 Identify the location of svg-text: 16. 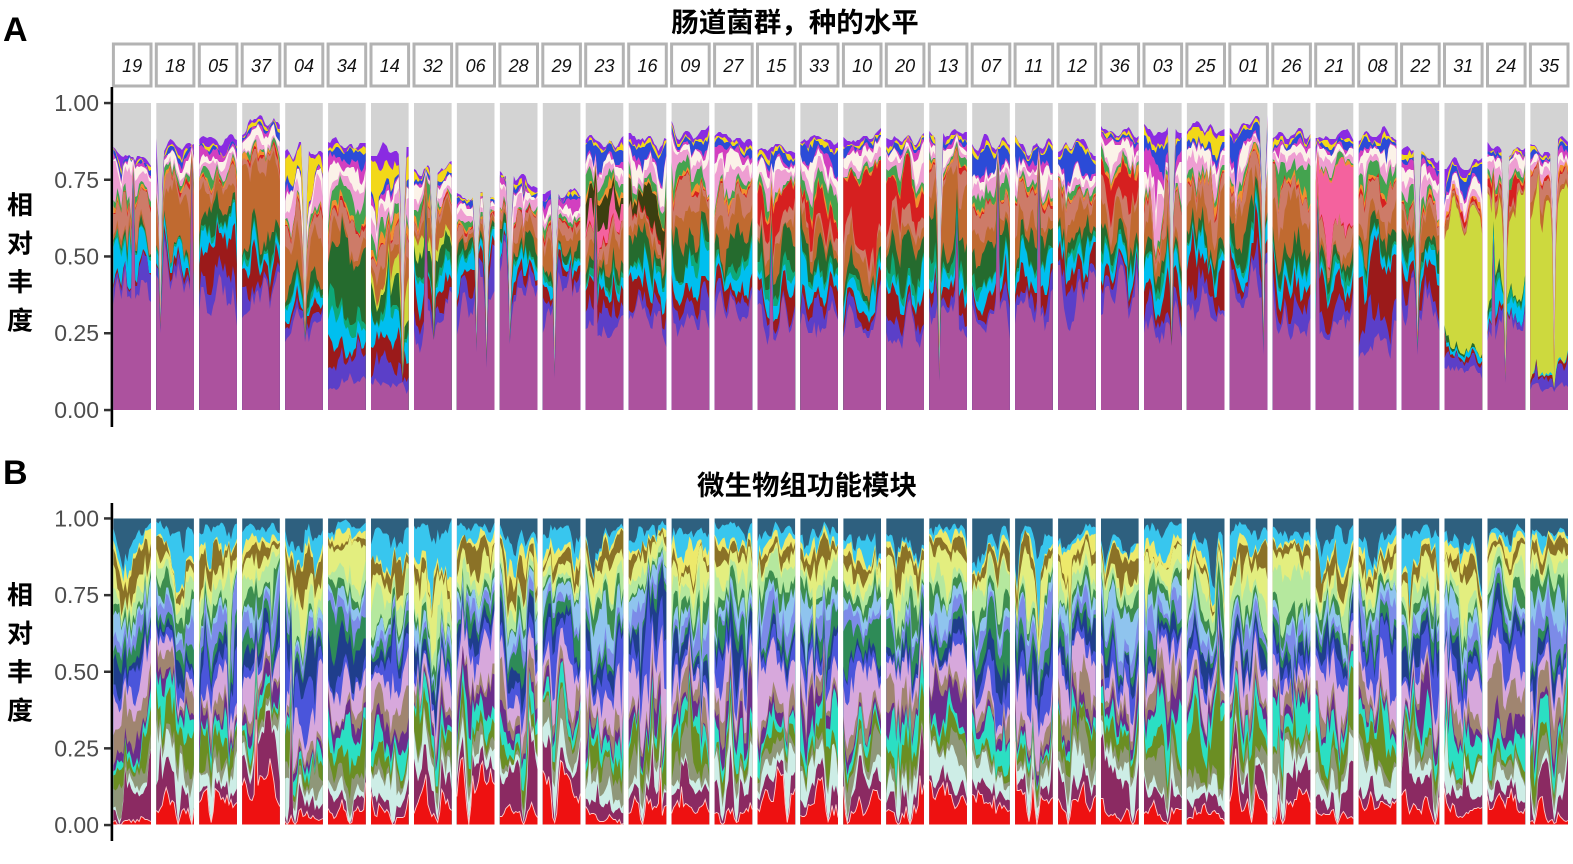
(647, 66).